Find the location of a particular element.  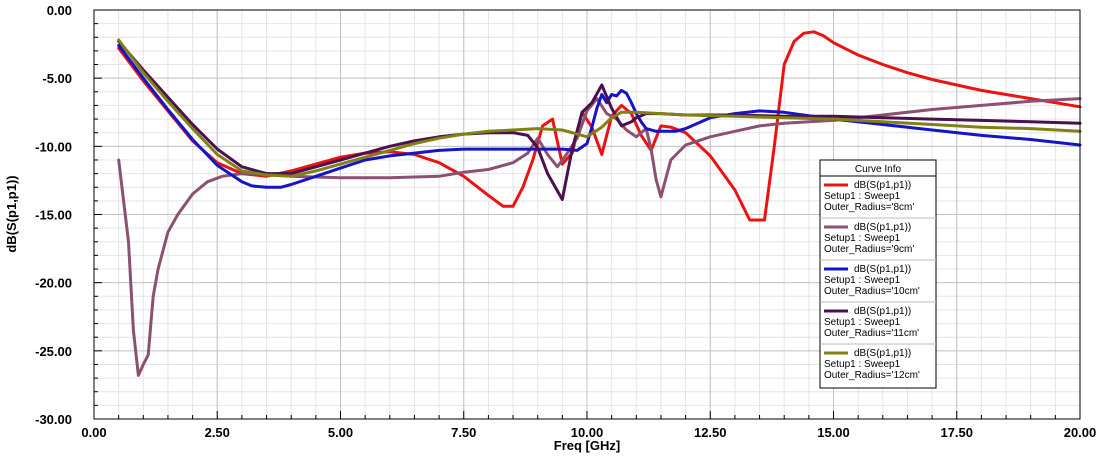

legend-box is located at coordinates (878, 274).